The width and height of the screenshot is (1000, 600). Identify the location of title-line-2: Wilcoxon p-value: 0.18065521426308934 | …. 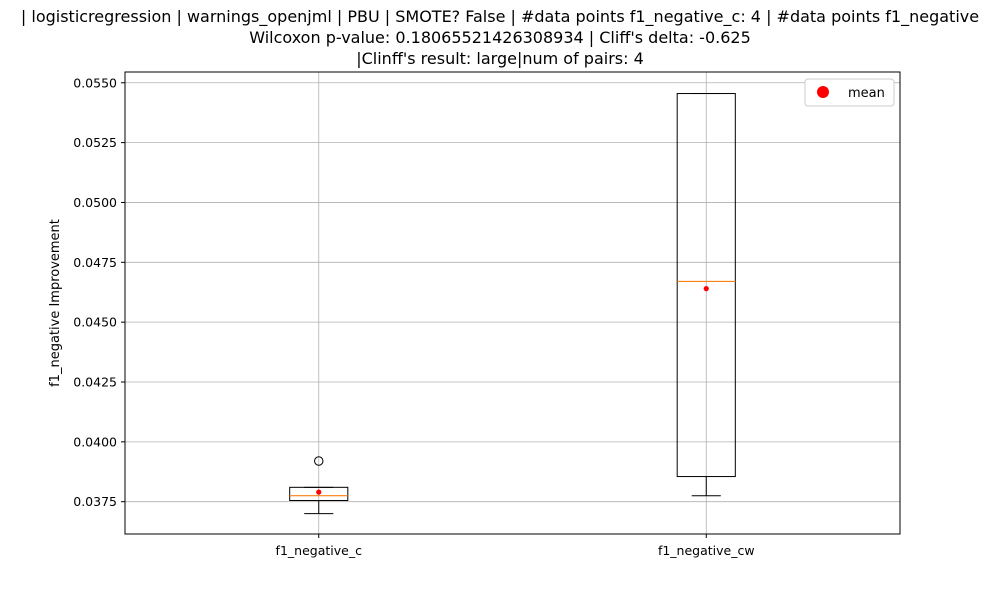
(500, 37).